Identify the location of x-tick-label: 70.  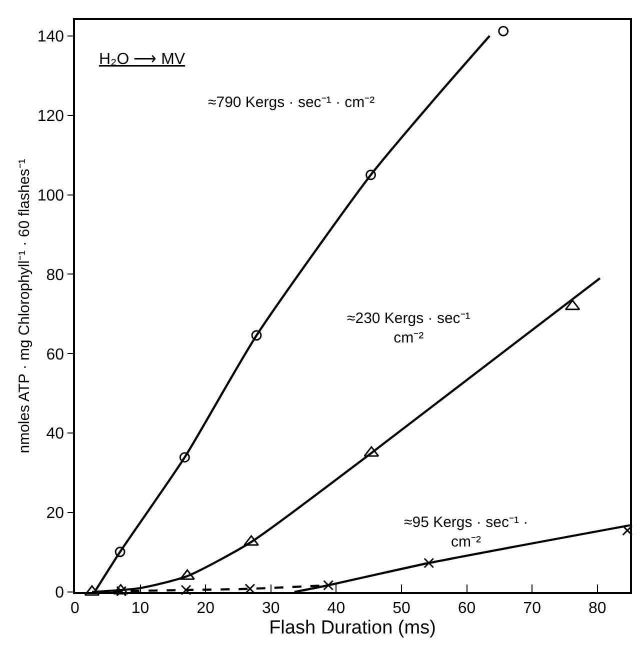
(532, 608).